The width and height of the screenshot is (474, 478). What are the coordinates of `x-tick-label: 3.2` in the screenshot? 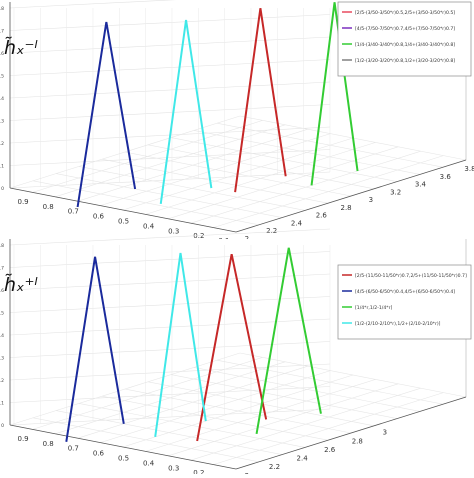 It's located at (395, 192).